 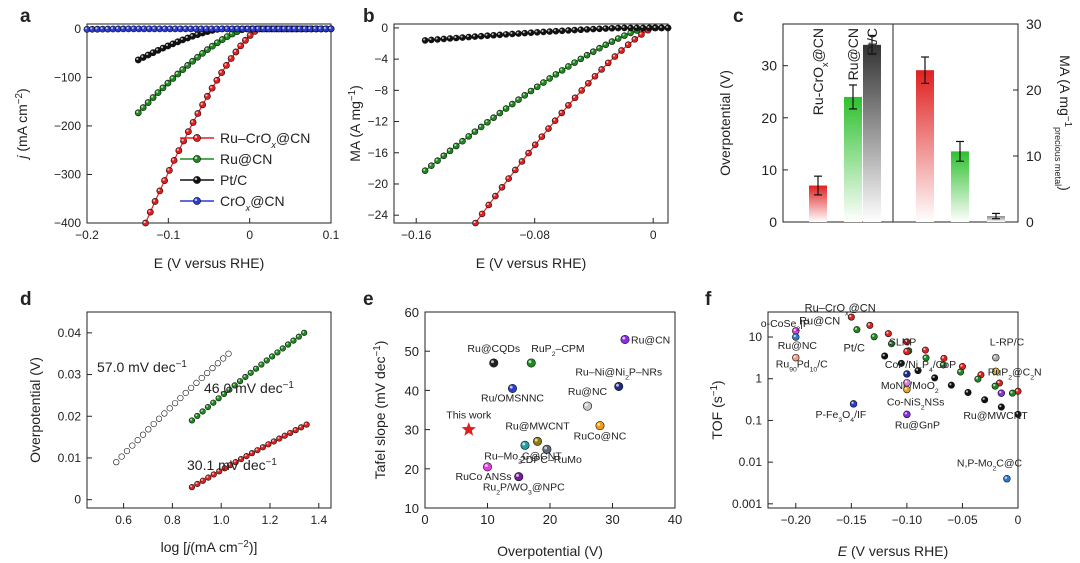 What do you see at coordinates (524, 489) in the screenshot?
I see `point-label: Ru2P/WO3@NPC` at bounding box center [524, 489].